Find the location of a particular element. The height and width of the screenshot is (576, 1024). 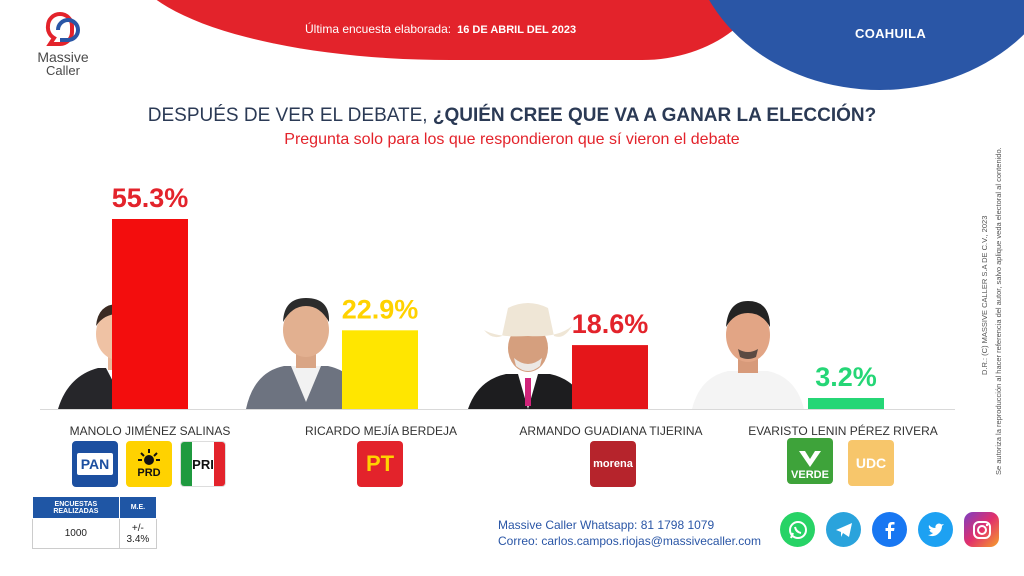

pt-logo: PT is located at coordinates (380, 464).